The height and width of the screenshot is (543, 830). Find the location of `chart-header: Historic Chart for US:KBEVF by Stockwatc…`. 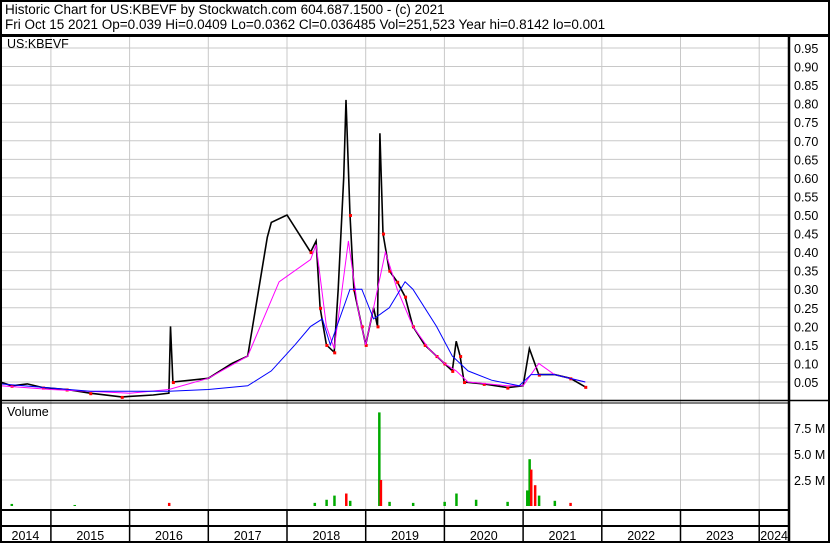

chart-header: Historic Chart for US:KBEVF by Stockwatc… is located at coordinates (415, 18).